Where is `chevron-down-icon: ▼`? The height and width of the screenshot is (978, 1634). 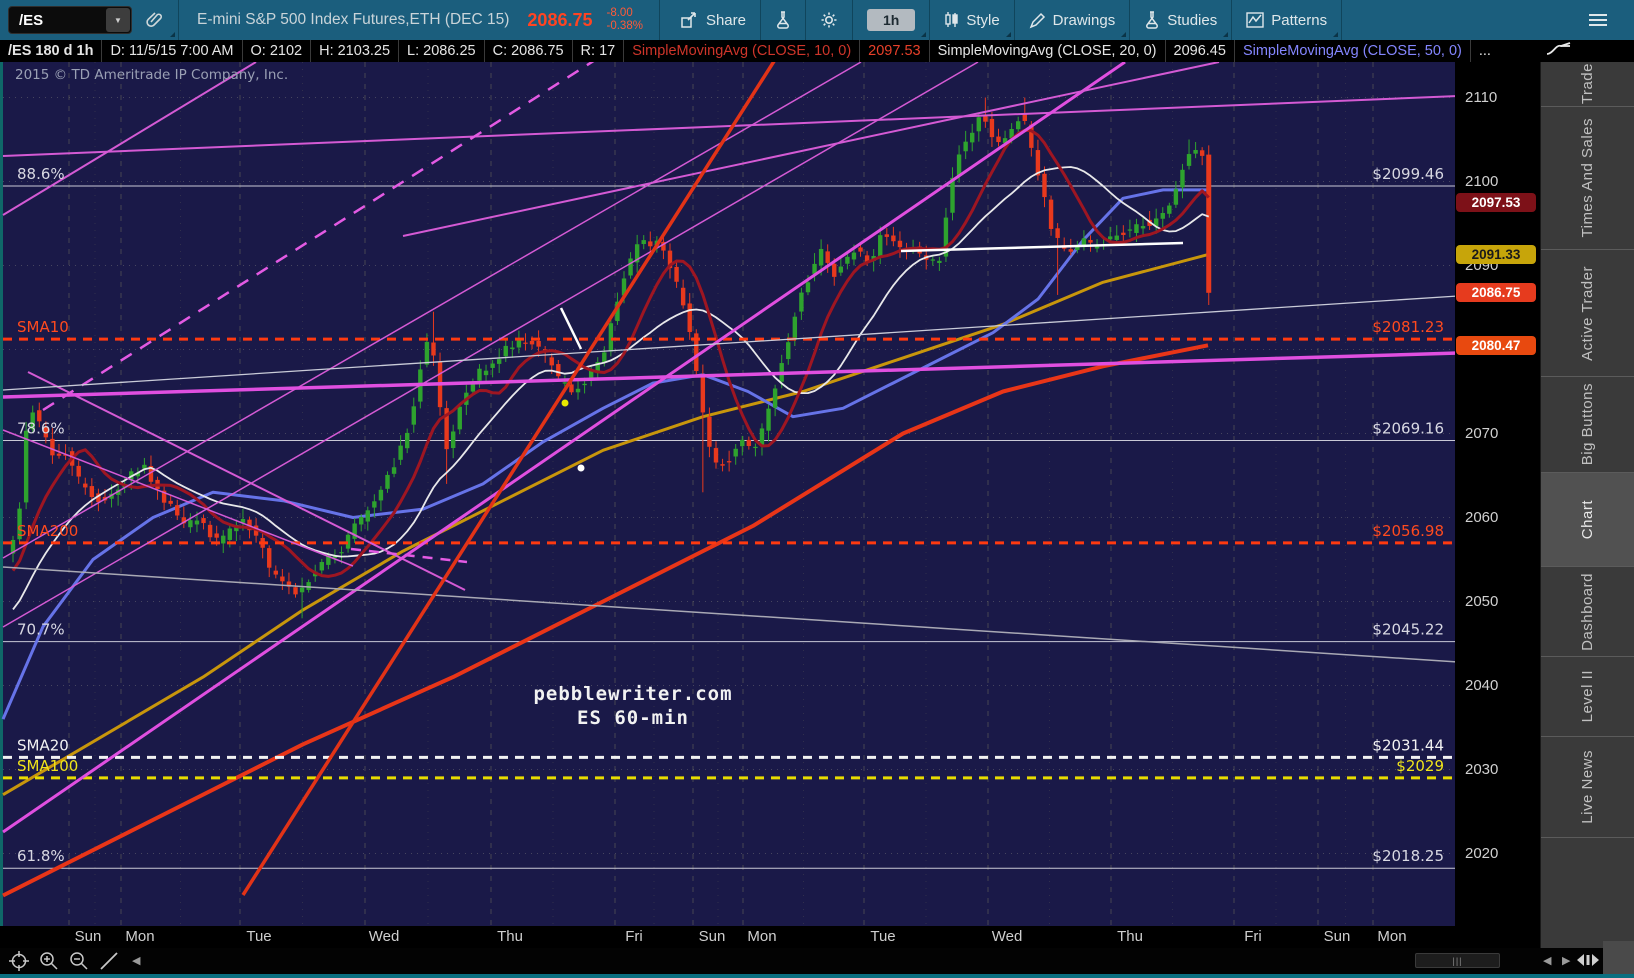
chevron-down-icon: ▼ is located at coordinates (118, 20).